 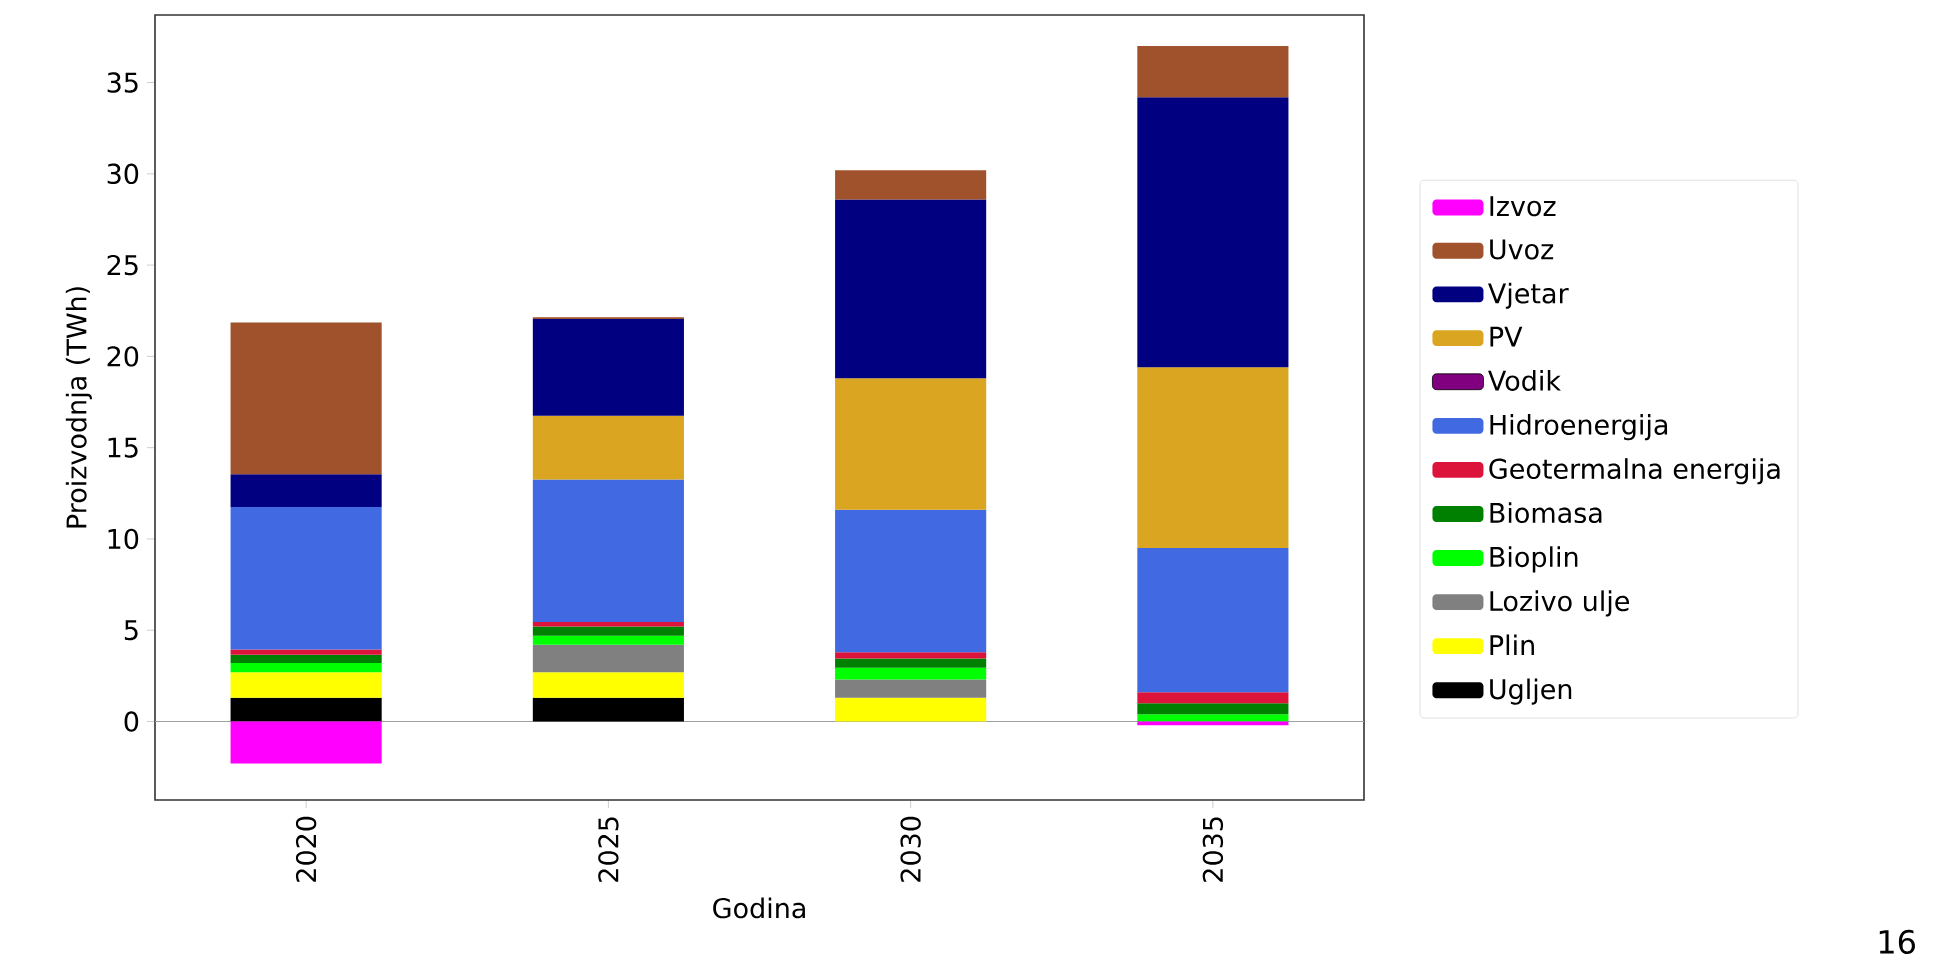 What do you see at coordinates (123, 356) in the screenshot?
I see `y-tick-label: 20` at bounding box center [123, 356].